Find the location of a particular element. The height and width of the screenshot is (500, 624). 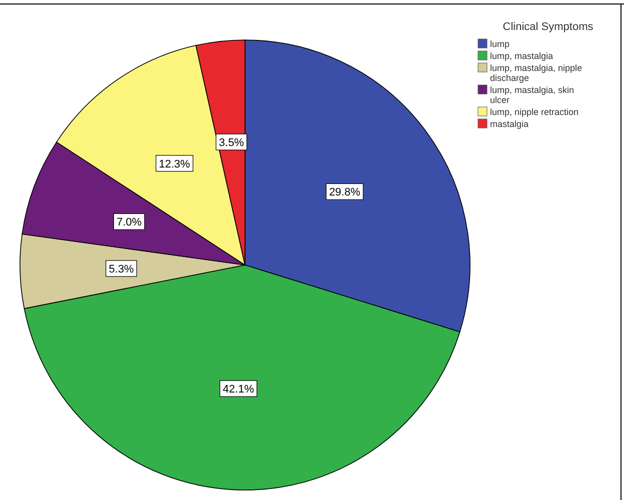

data-label: 5.3% is located at coordinates (121, 270).